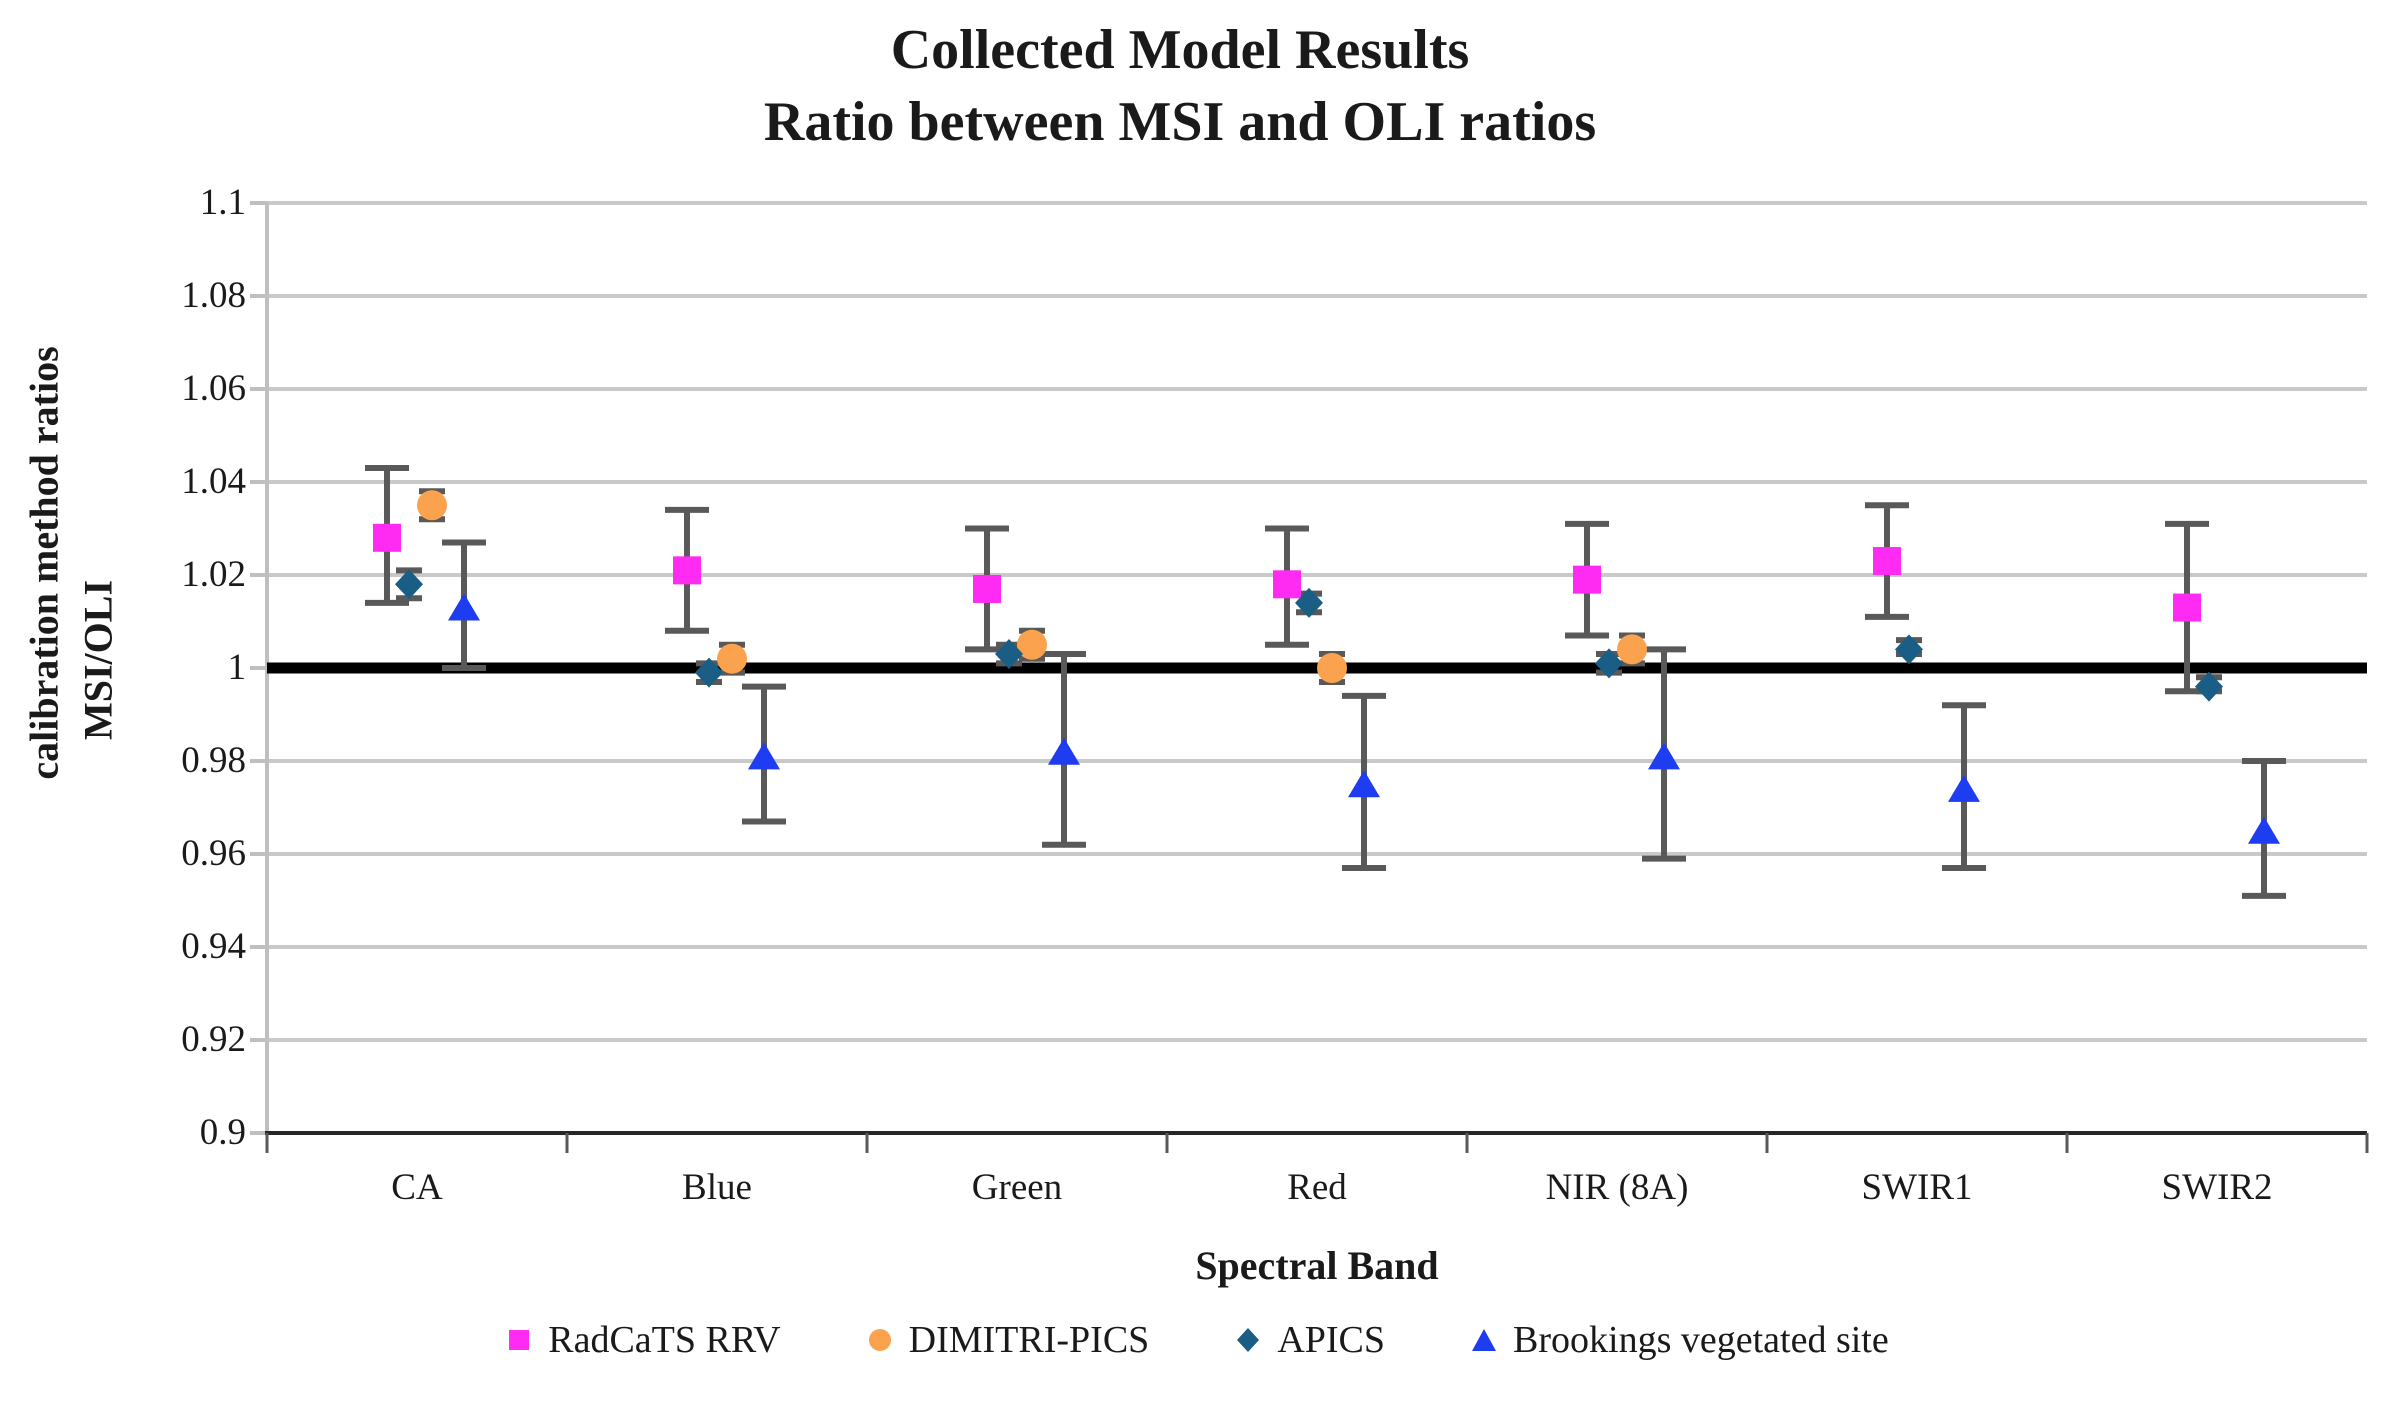 This screenshot has width=2393, height=1419. What do you see at coordinates (1180, 122) in the screenshot?
I see `chart-subtitle: Ratio between MSI and OLI ratios` at bounding box center [1180, 122].